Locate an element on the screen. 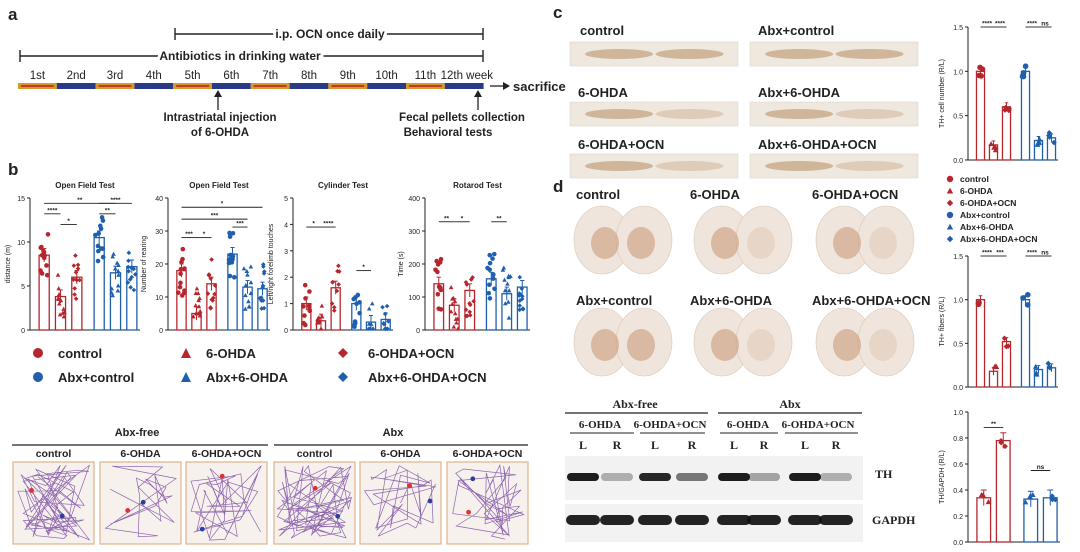 This screenshot has height=552, width=1080. wb-6ohda-right: 6-OHDA is located at coordinates (748, 425).